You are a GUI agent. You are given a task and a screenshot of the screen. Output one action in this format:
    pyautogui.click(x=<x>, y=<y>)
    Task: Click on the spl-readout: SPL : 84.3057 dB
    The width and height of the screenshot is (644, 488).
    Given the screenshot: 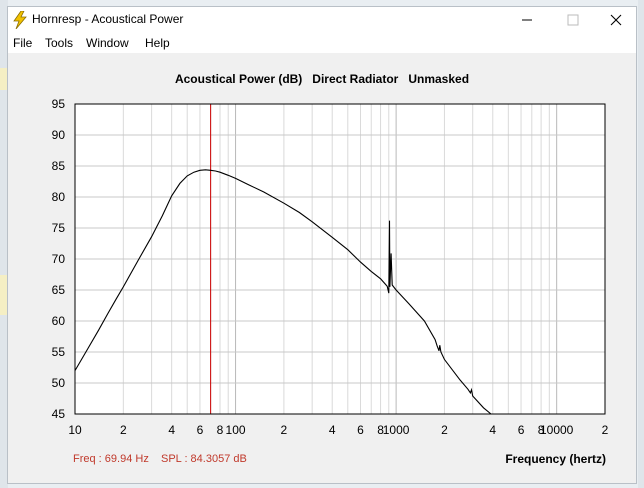 What is the action you would take?
    pyautogui.click(x=204, y=459)
    